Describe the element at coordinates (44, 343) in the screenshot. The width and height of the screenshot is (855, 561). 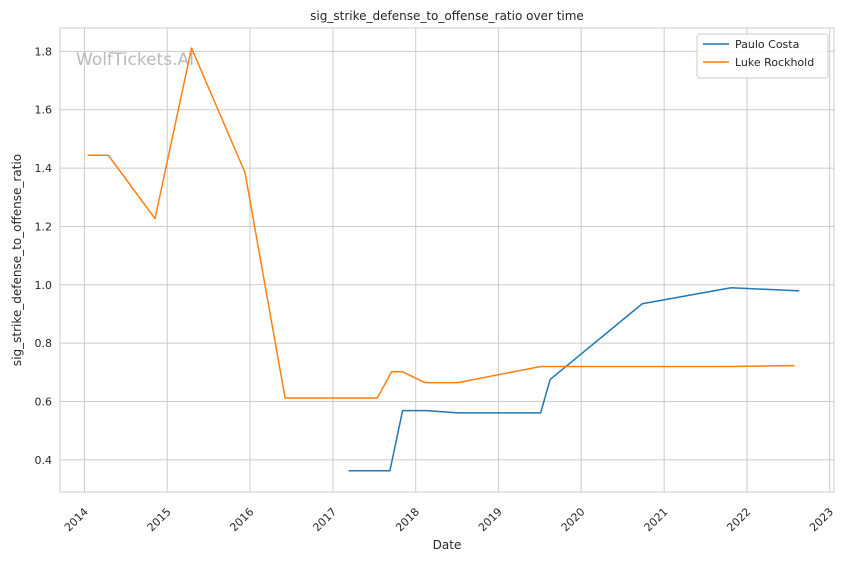
I see `y-tick-label: 0.8` at that location.